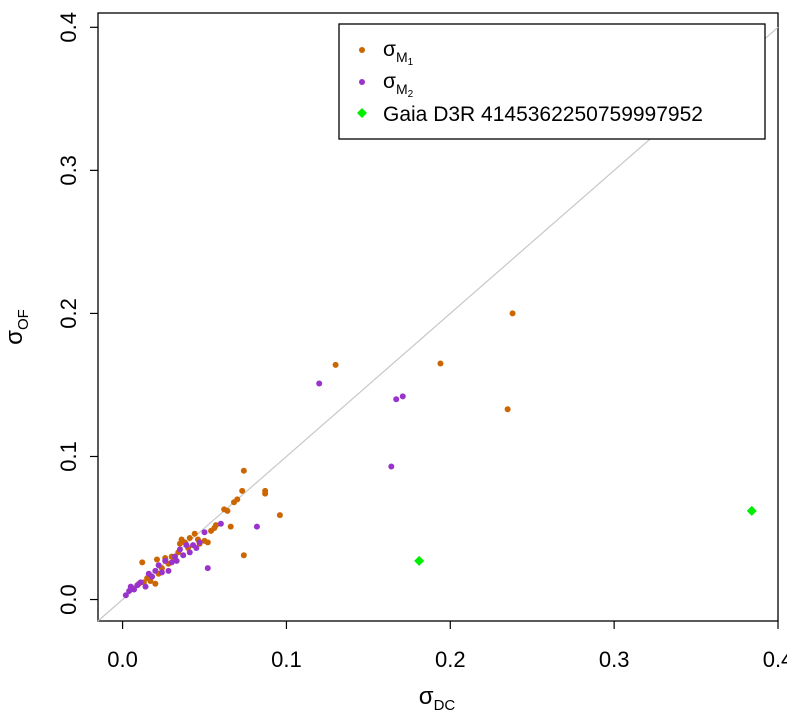 Image resolution: width=787 pixels, height=721 pixels. What do you see at coordinates (68, 27) in the screenshot?
I see `y-tick-label: 0.4` at bounding box center [68, 27].